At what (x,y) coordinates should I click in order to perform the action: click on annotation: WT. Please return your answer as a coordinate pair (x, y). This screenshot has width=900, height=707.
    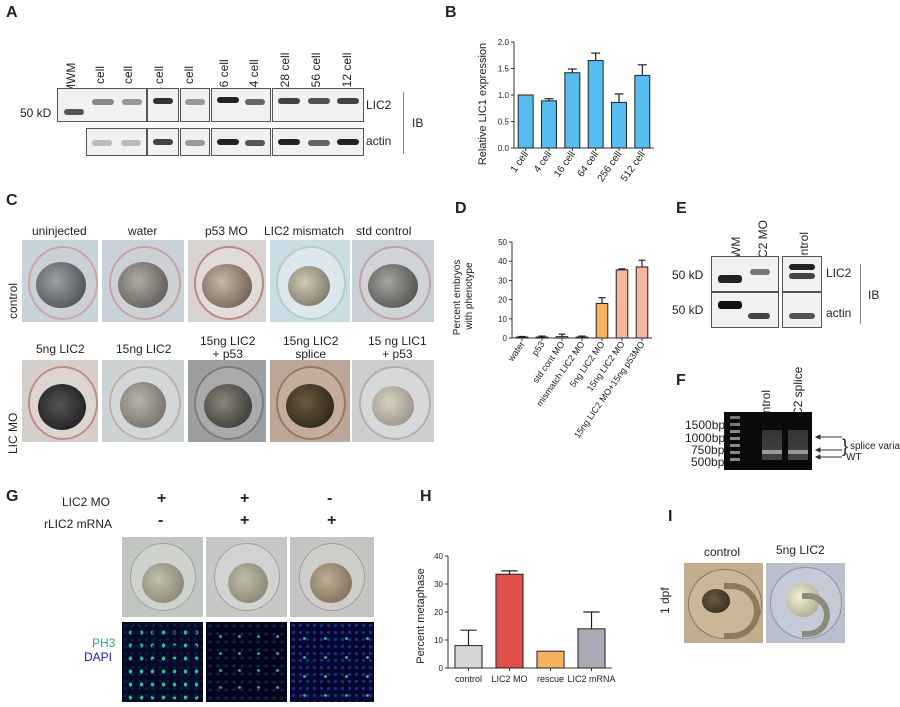
    Looking at the image, I should click on (854, 457).